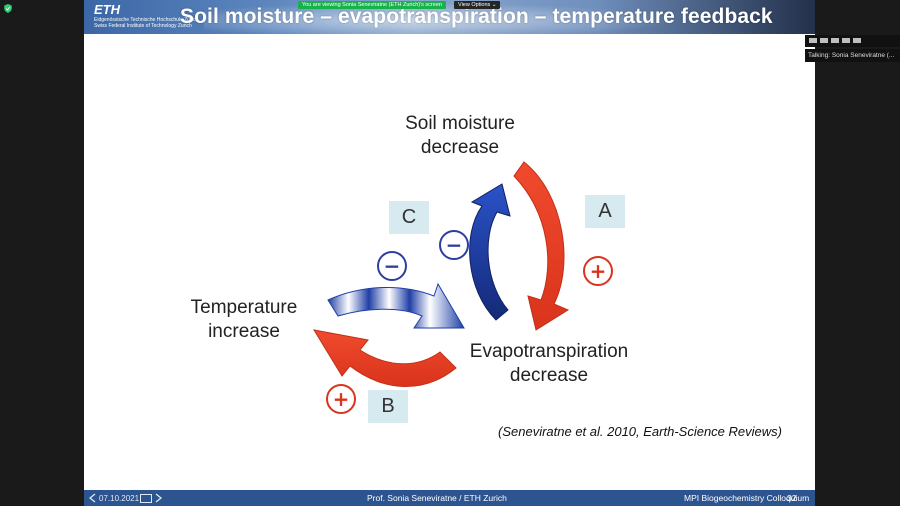  Describe the element at coordinates (8, 8) in the screenshot. I see `shield-icon` at that location.